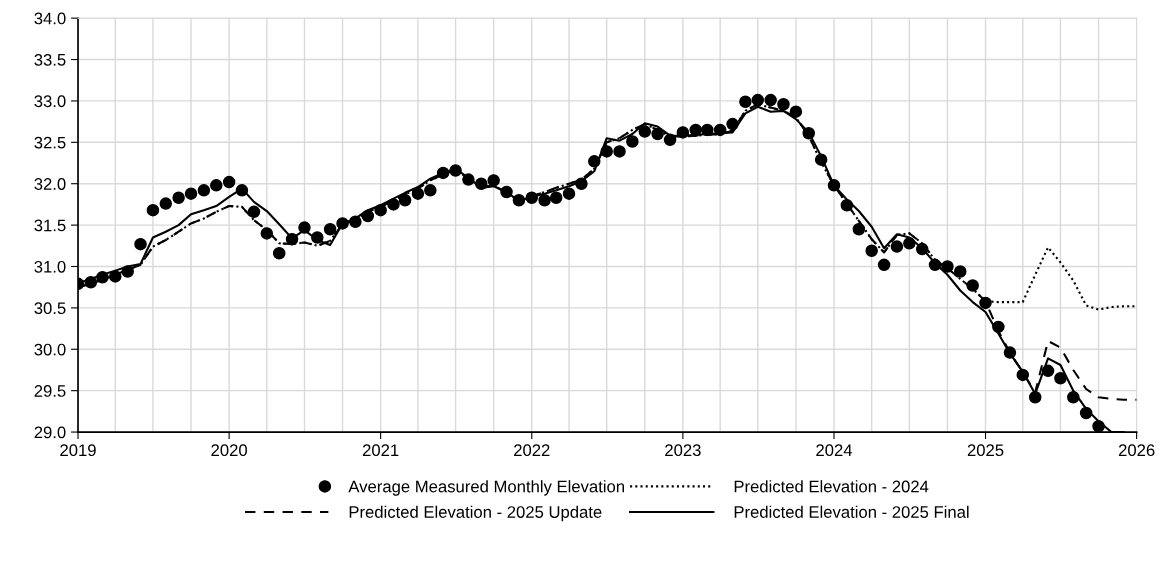  What do you see at coordinates (380, 450) in the screenshot?
I see `x-tick-label: 2021` at bounding box center [380, 450].